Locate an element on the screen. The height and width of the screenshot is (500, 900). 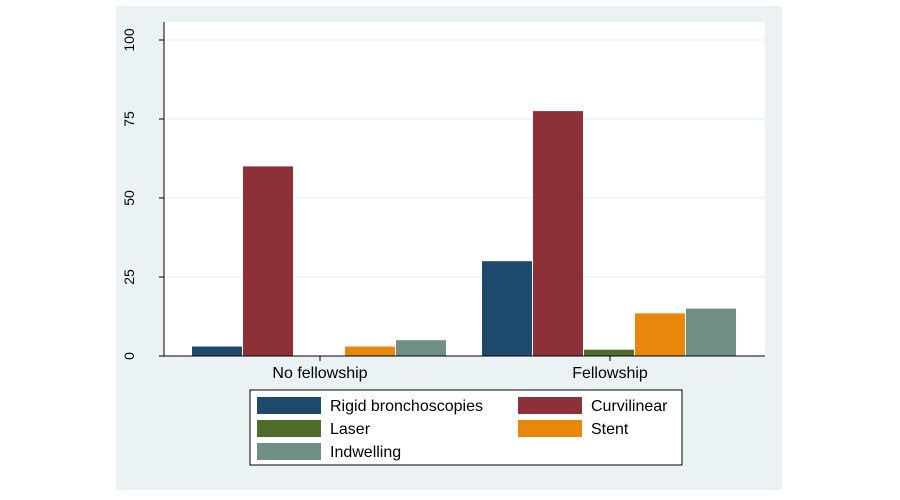
y-tick-label: 75 is located at coordinates (129, 119).